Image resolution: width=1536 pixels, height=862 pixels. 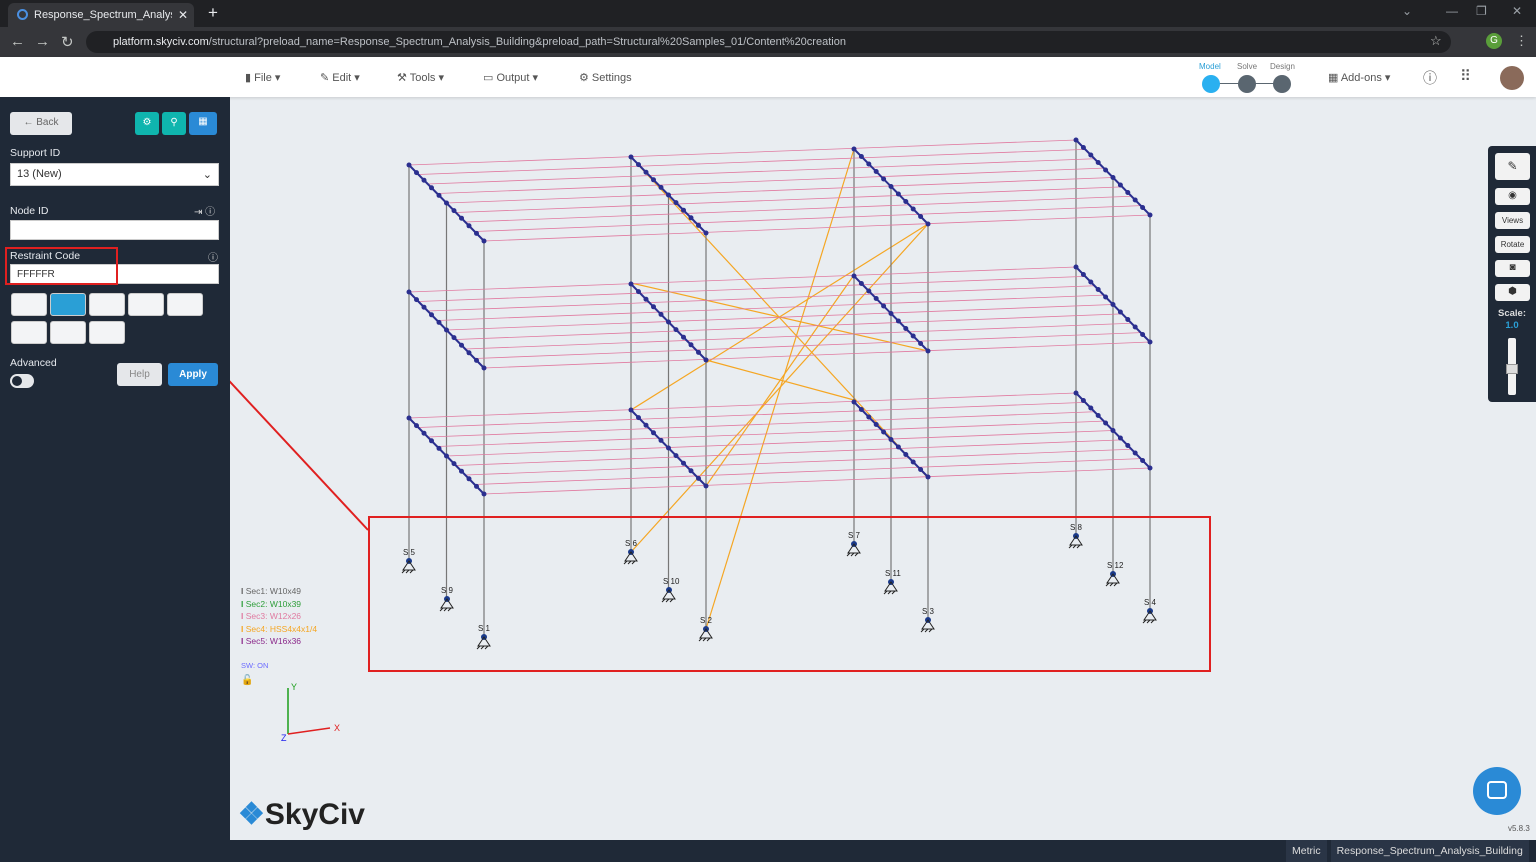 What do you see at coordinates (1497, 791) in the screenshot?
I see `chat-button` at bounding box center [1497, 791].